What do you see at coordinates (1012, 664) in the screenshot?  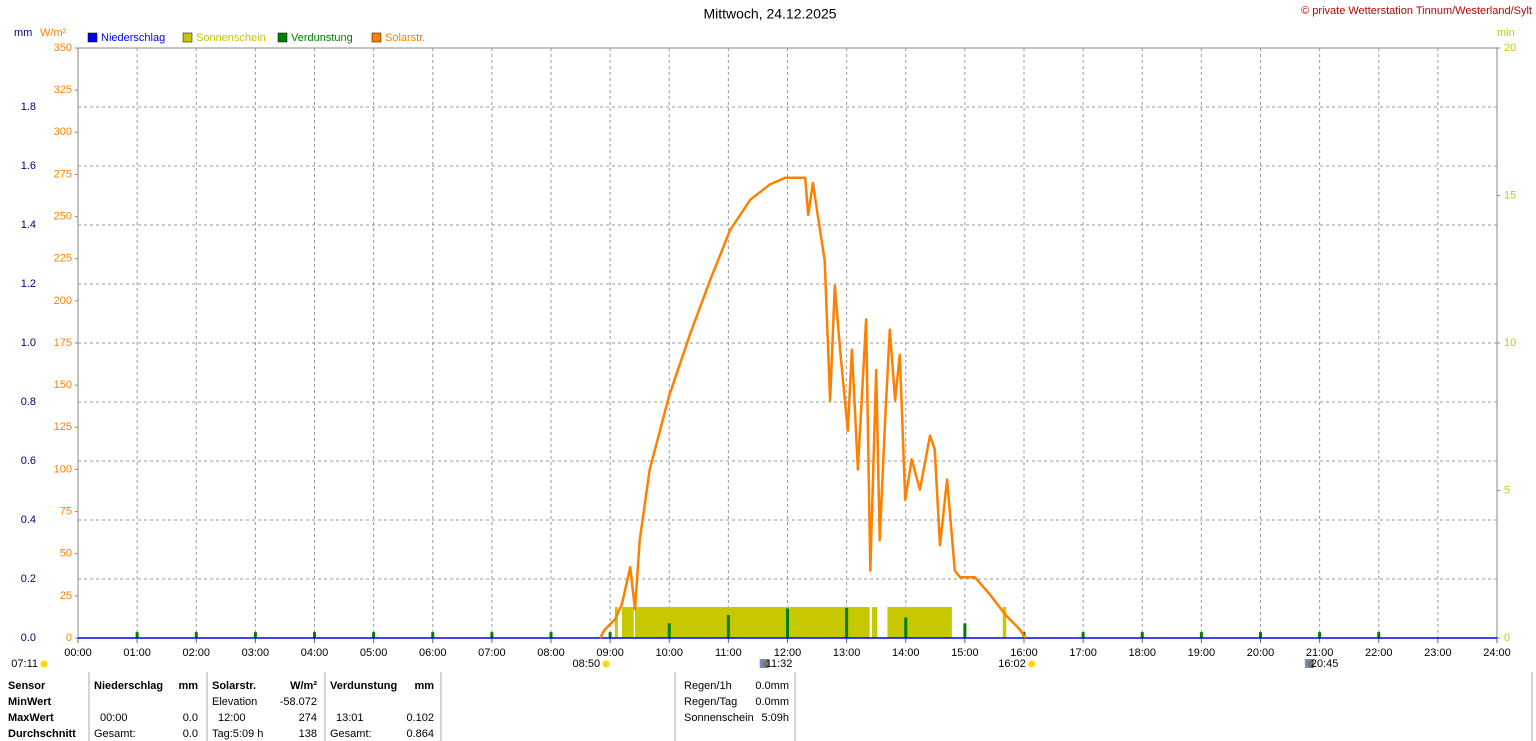 I see `event-label: 16:02` at bounding box center [1012, 664].